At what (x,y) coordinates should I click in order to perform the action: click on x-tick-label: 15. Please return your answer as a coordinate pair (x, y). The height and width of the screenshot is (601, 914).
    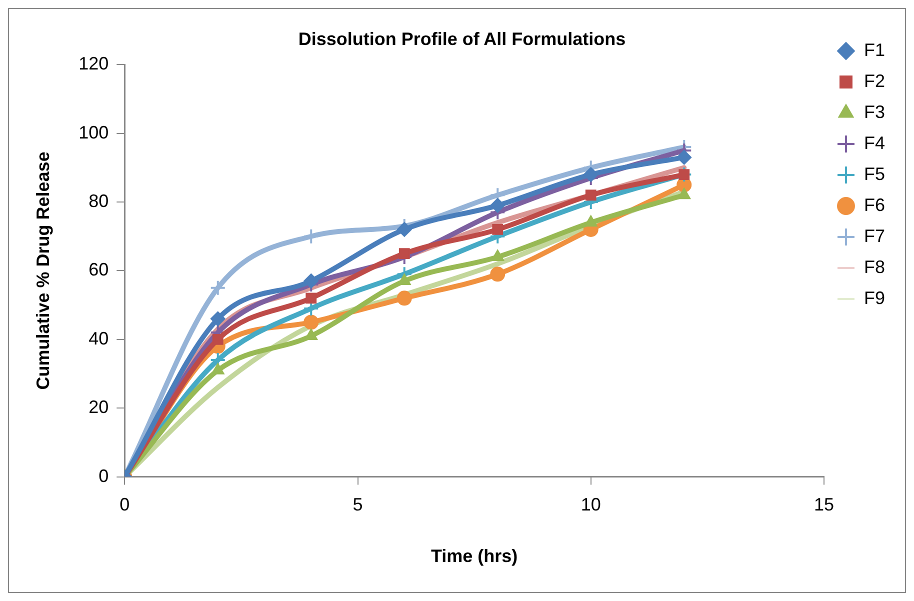
    Looking at the image, I should click on (824, 504).